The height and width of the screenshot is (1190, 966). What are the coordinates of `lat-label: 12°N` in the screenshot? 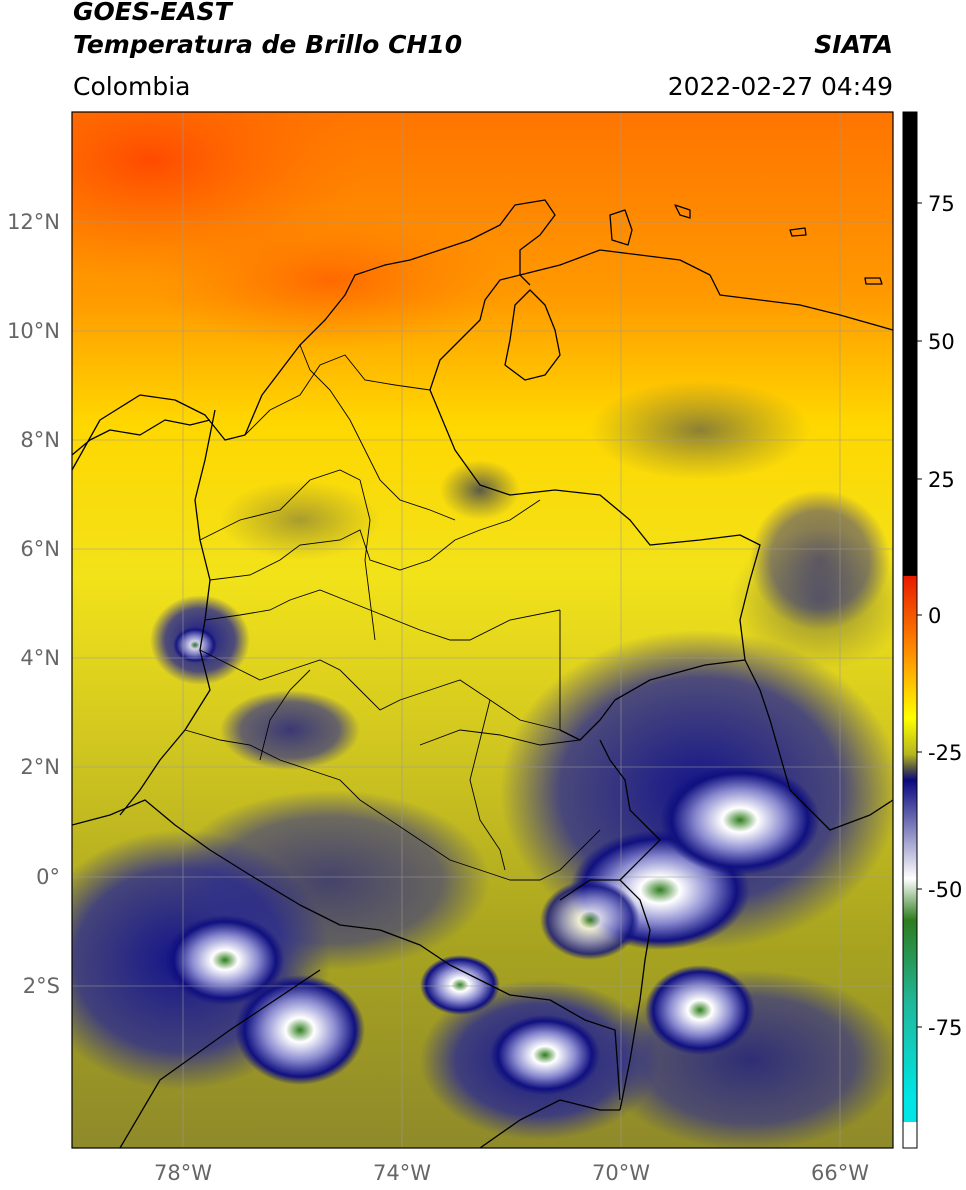 It's located at (33, 222).